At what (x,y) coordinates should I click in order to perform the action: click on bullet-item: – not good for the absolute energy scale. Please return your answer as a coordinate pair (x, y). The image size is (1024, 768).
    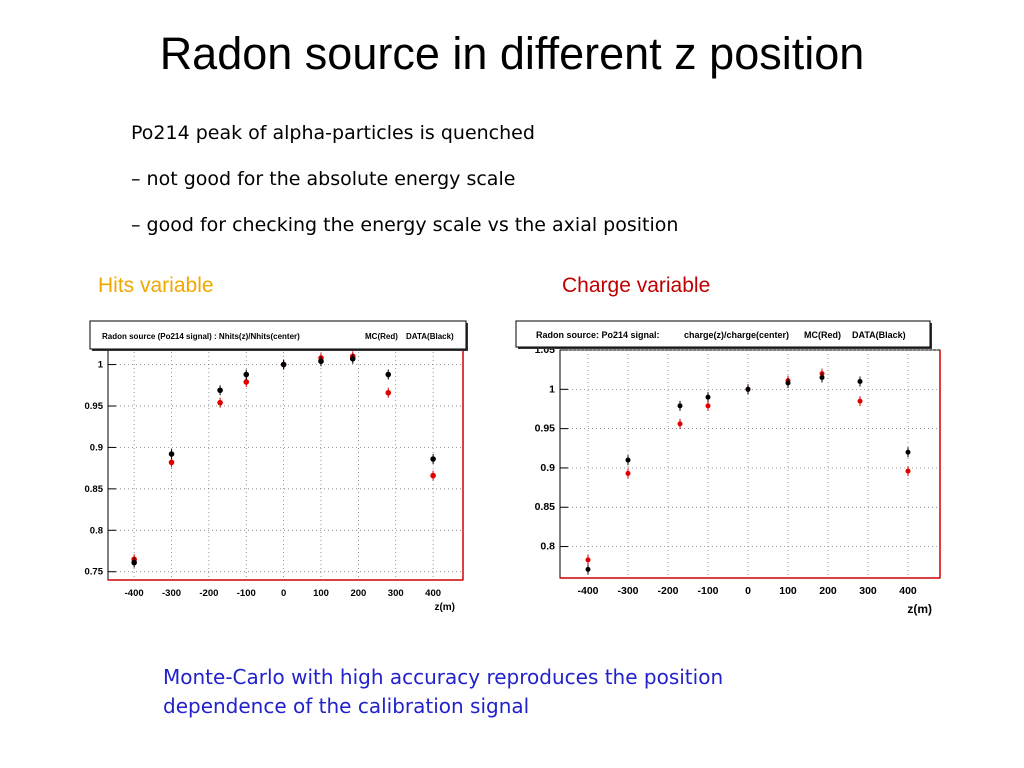
    Looking at the image, I should click on (323, 179).